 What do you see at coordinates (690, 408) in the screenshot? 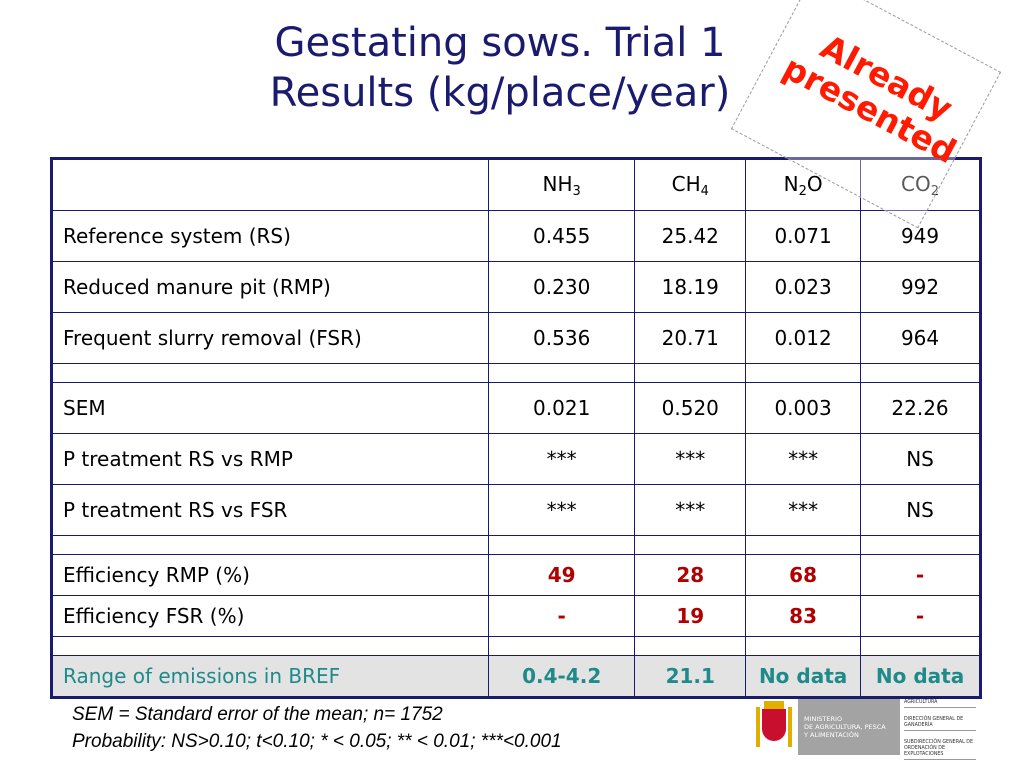
I see `value-cell: 0.520` at bounding box center [690, 408].